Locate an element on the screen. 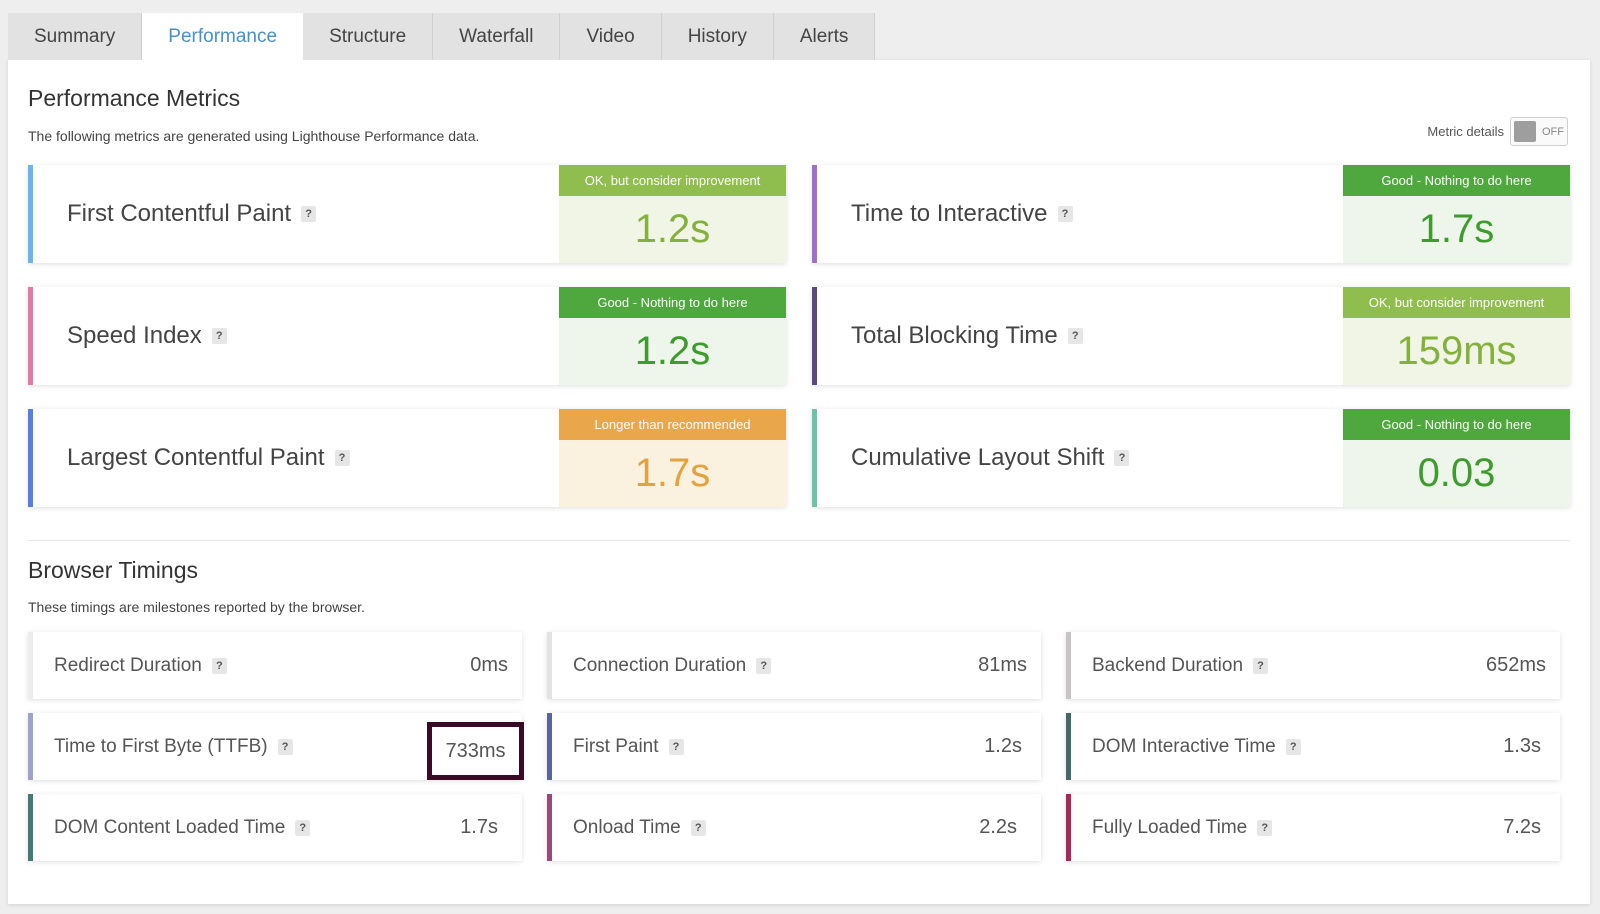 This screenshot has width=1600, height=914. metric-details-toggle: Metric details OFF is located at coordinates (1497, 131).